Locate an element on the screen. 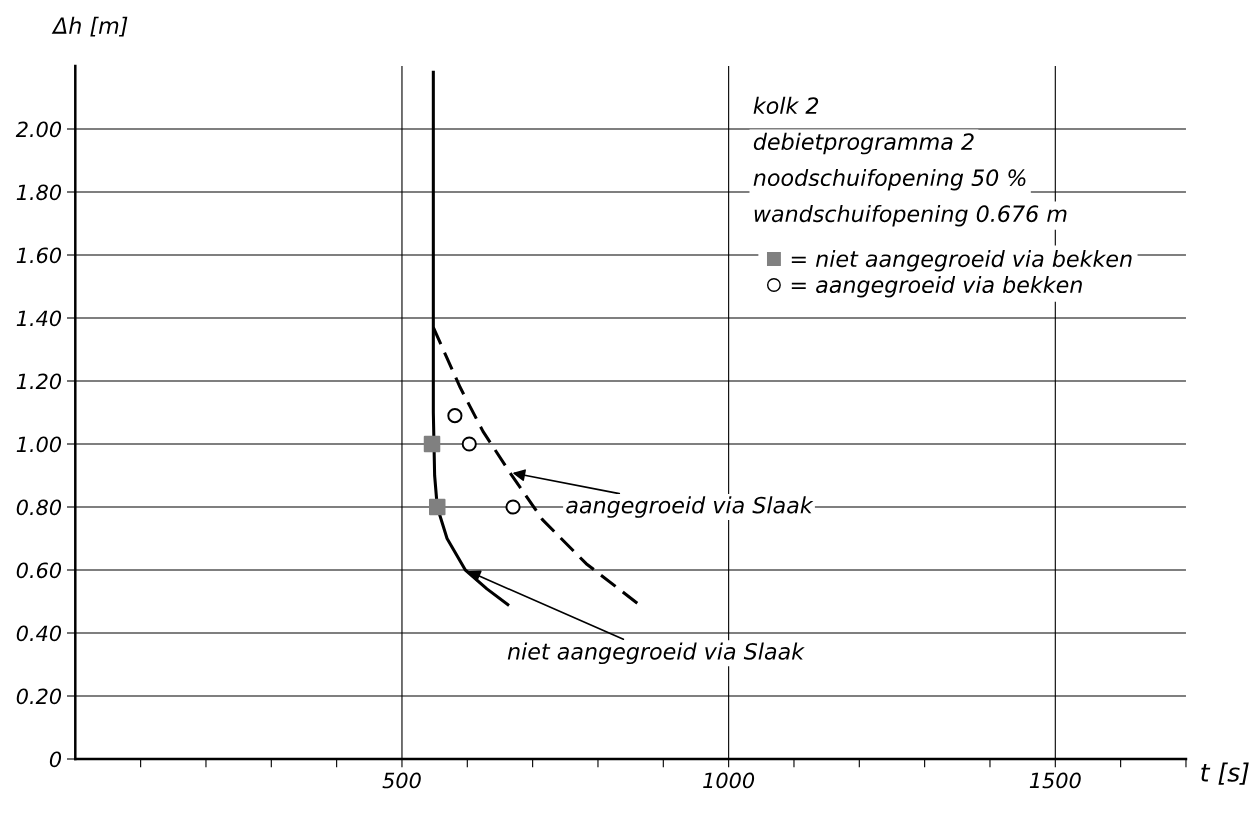  y-tick-label: 0.80 is located at coordinates (39, 507).